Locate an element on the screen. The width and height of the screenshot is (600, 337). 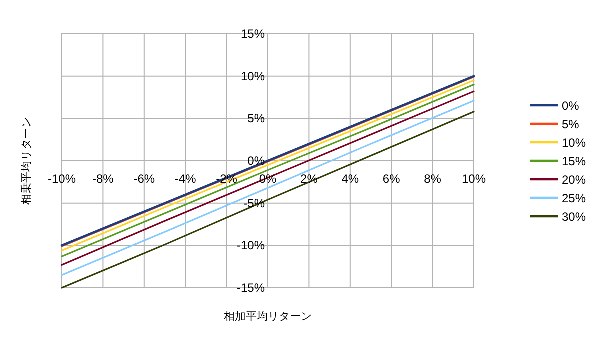
y-tick-label: 5% is located at coordinates (257, 119).